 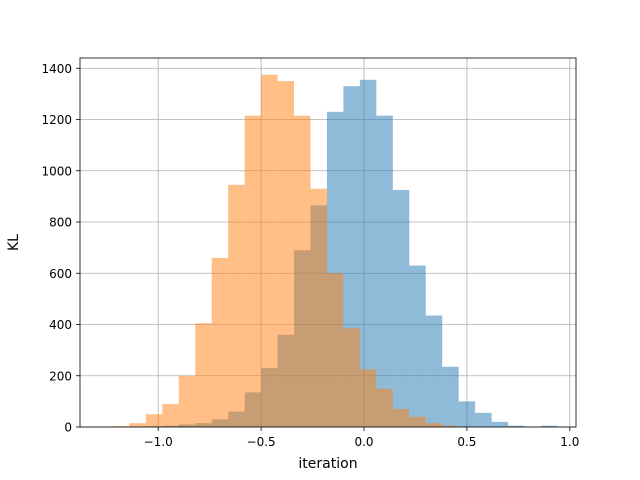 What do you see at coordinates (60, 274) in the screenshot?
I see `y-tick-label: 600` at bounding box center [60, 274].